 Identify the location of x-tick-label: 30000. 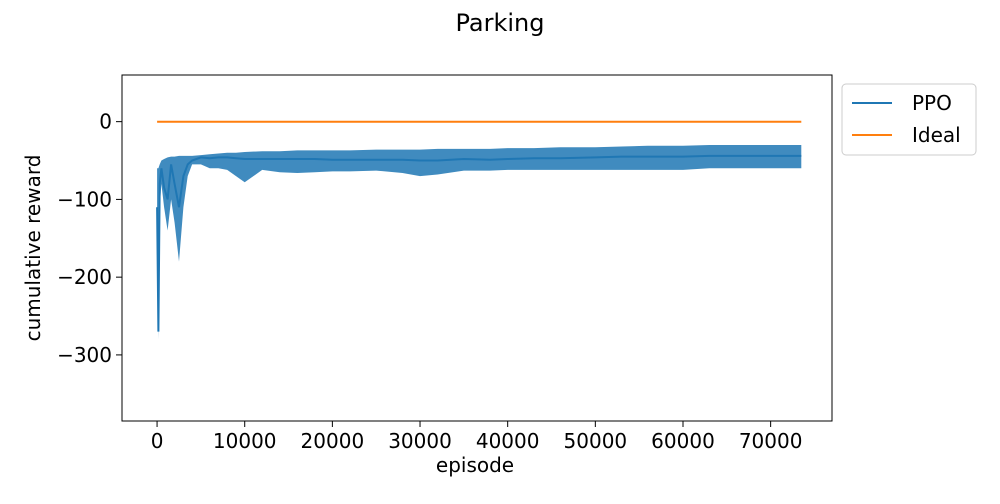
(420, 441).